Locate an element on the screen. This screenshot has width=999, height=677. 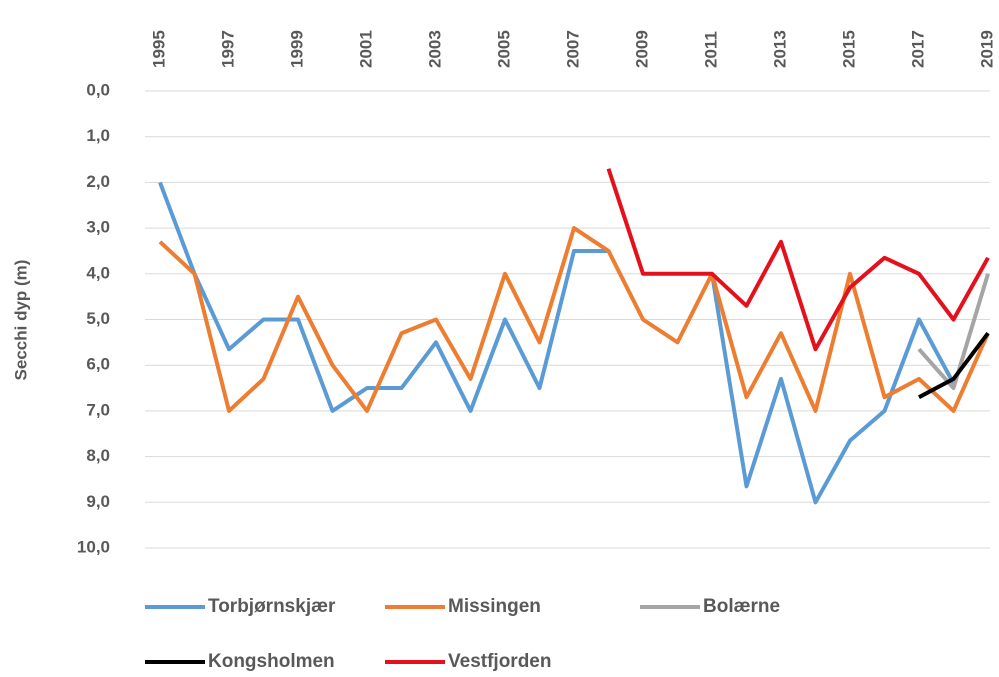
x-tick-label: 1999 is located at coordinates (296, 49).